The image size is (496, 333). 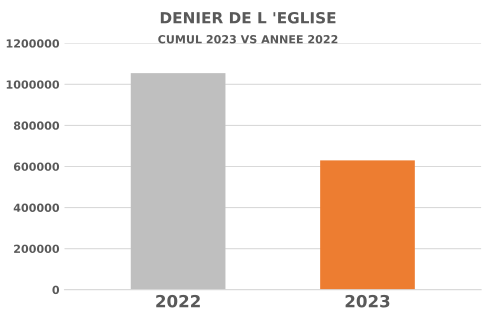 I want to click on y-tick-label: 600000, so click(x=37, y=166).